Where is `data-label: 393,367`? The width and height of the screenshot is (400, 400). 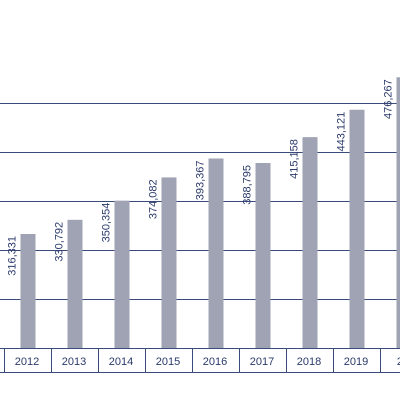 data-label: 393,367 is located at coordinates (201, 181).